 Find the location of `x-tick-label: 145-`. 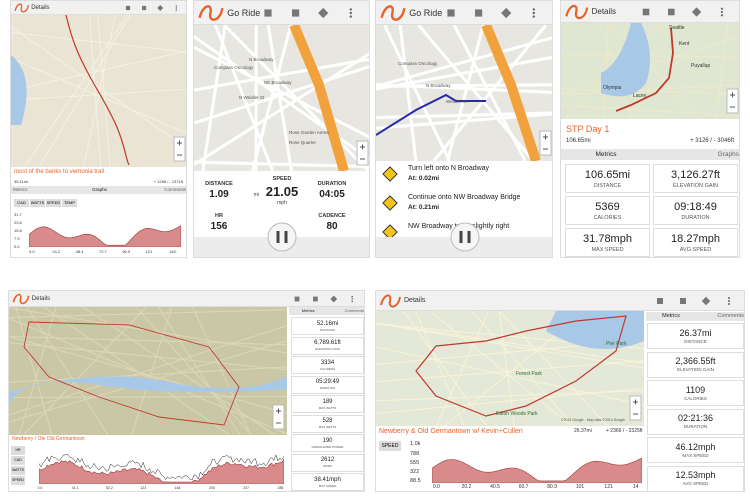

x-tick-label: 145- is located at coordinates (173, 251).